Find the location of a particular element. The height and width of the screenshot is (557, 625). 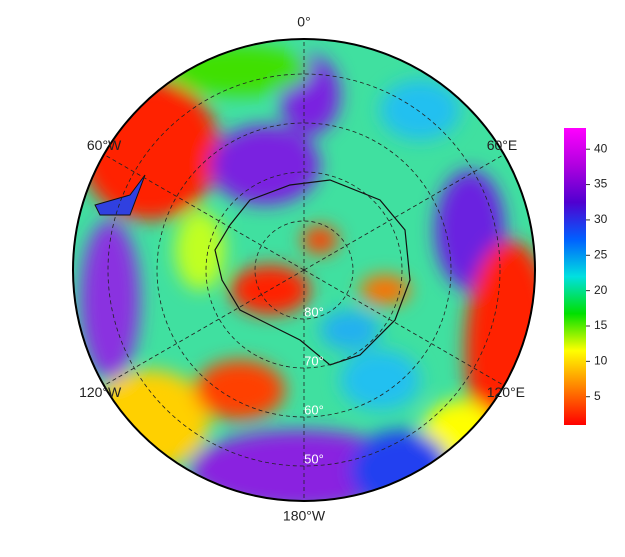

colorbar-tick-label: 10 is located at coordinates (601, 361).